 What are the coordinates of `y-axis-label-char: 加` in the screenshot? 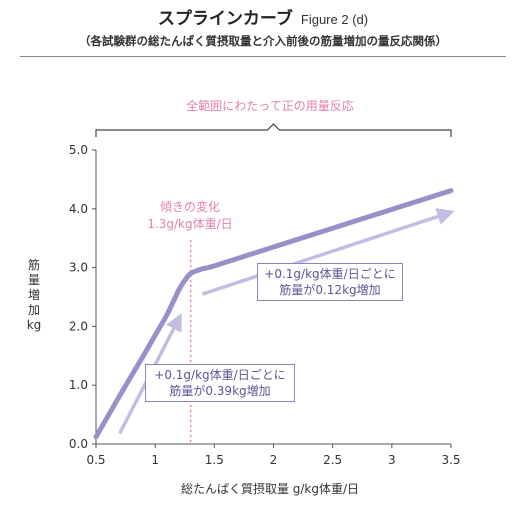 It's located at (33, 310).